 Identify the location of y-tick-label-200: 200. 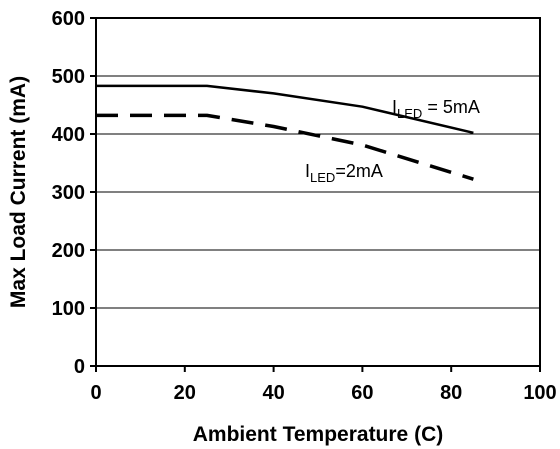
(68, 251).